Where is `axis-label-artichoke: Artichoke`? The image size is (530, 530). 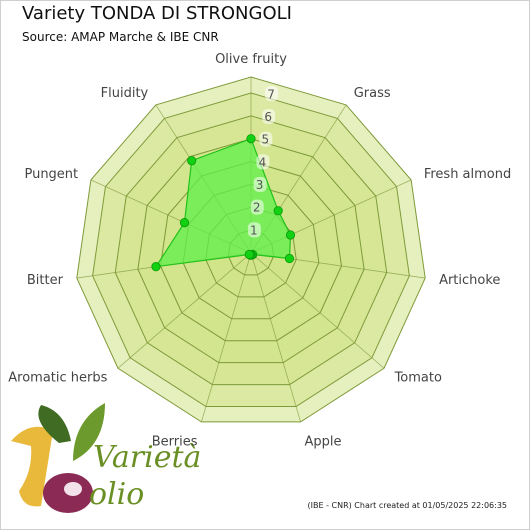 axis-label-artichoke: Artichoke is located at coordinates (469, 280).